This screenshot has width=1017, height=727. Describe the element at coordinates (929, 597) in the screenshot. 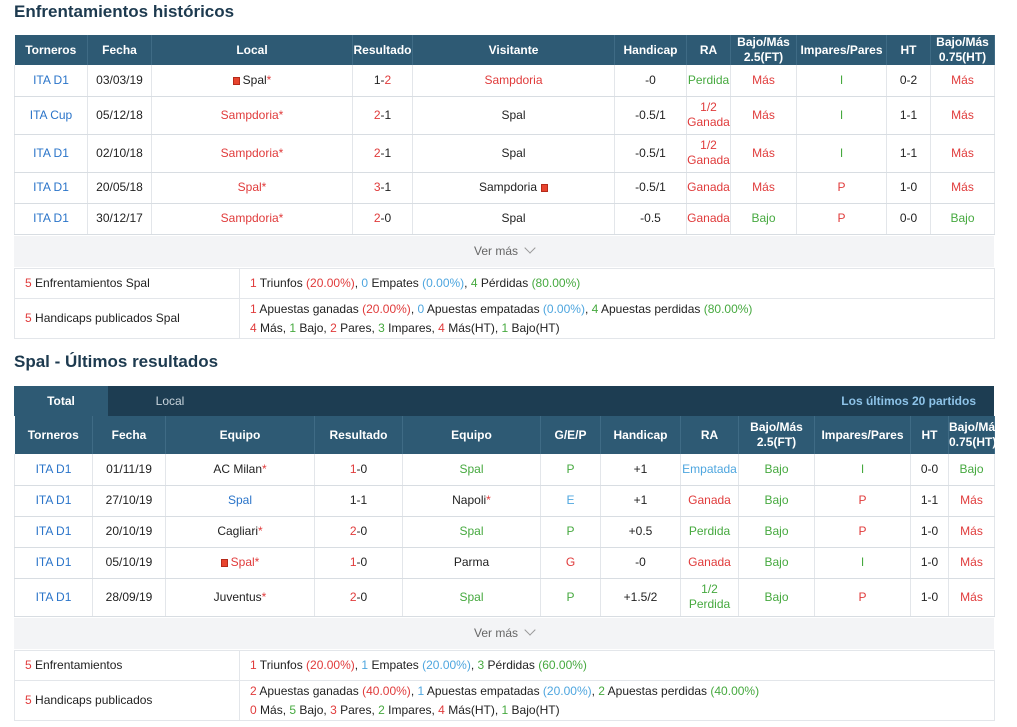

I see `halftime-score-cell: 1-0` at that location.